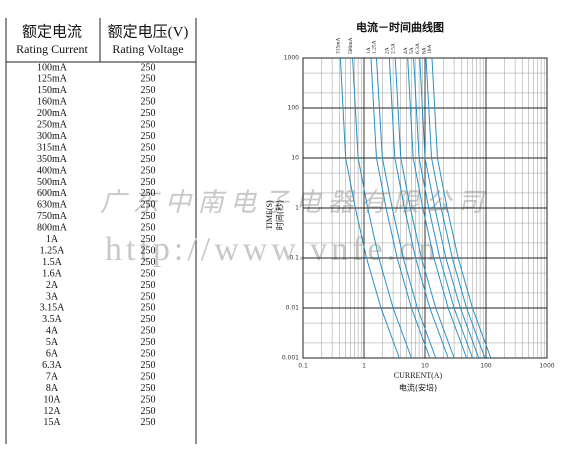 The height and width of the screenshot is (459, 566). Describe the element at coordinates (52, 79) in the screenshot. I see `table-cell: 125mA` at that location.